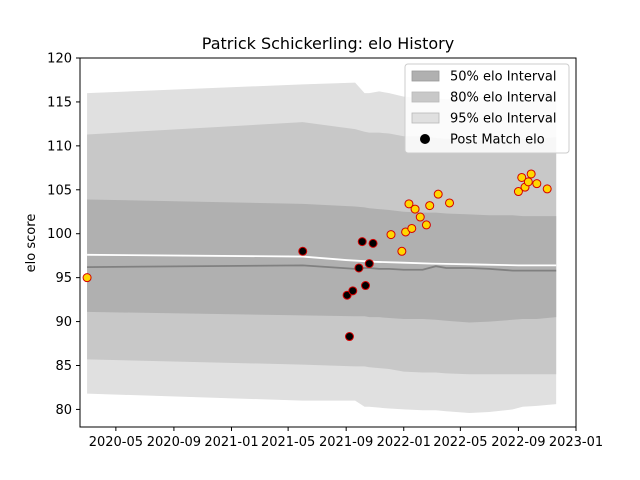  What do you see at coordinates (518, 442) in the screenshot?
I see `x-tick-label: 2022-09` at bounding box center [518, 442].